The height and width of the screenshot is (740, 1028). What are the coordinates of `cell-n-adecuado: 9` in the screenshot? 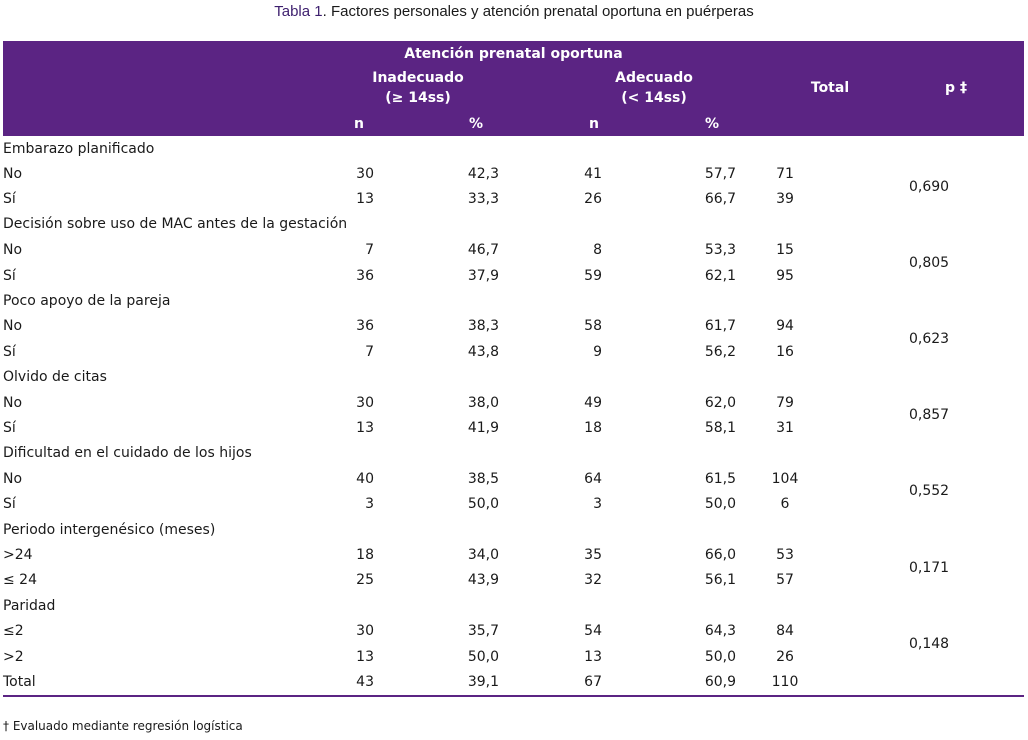 It's located at (597, 351).